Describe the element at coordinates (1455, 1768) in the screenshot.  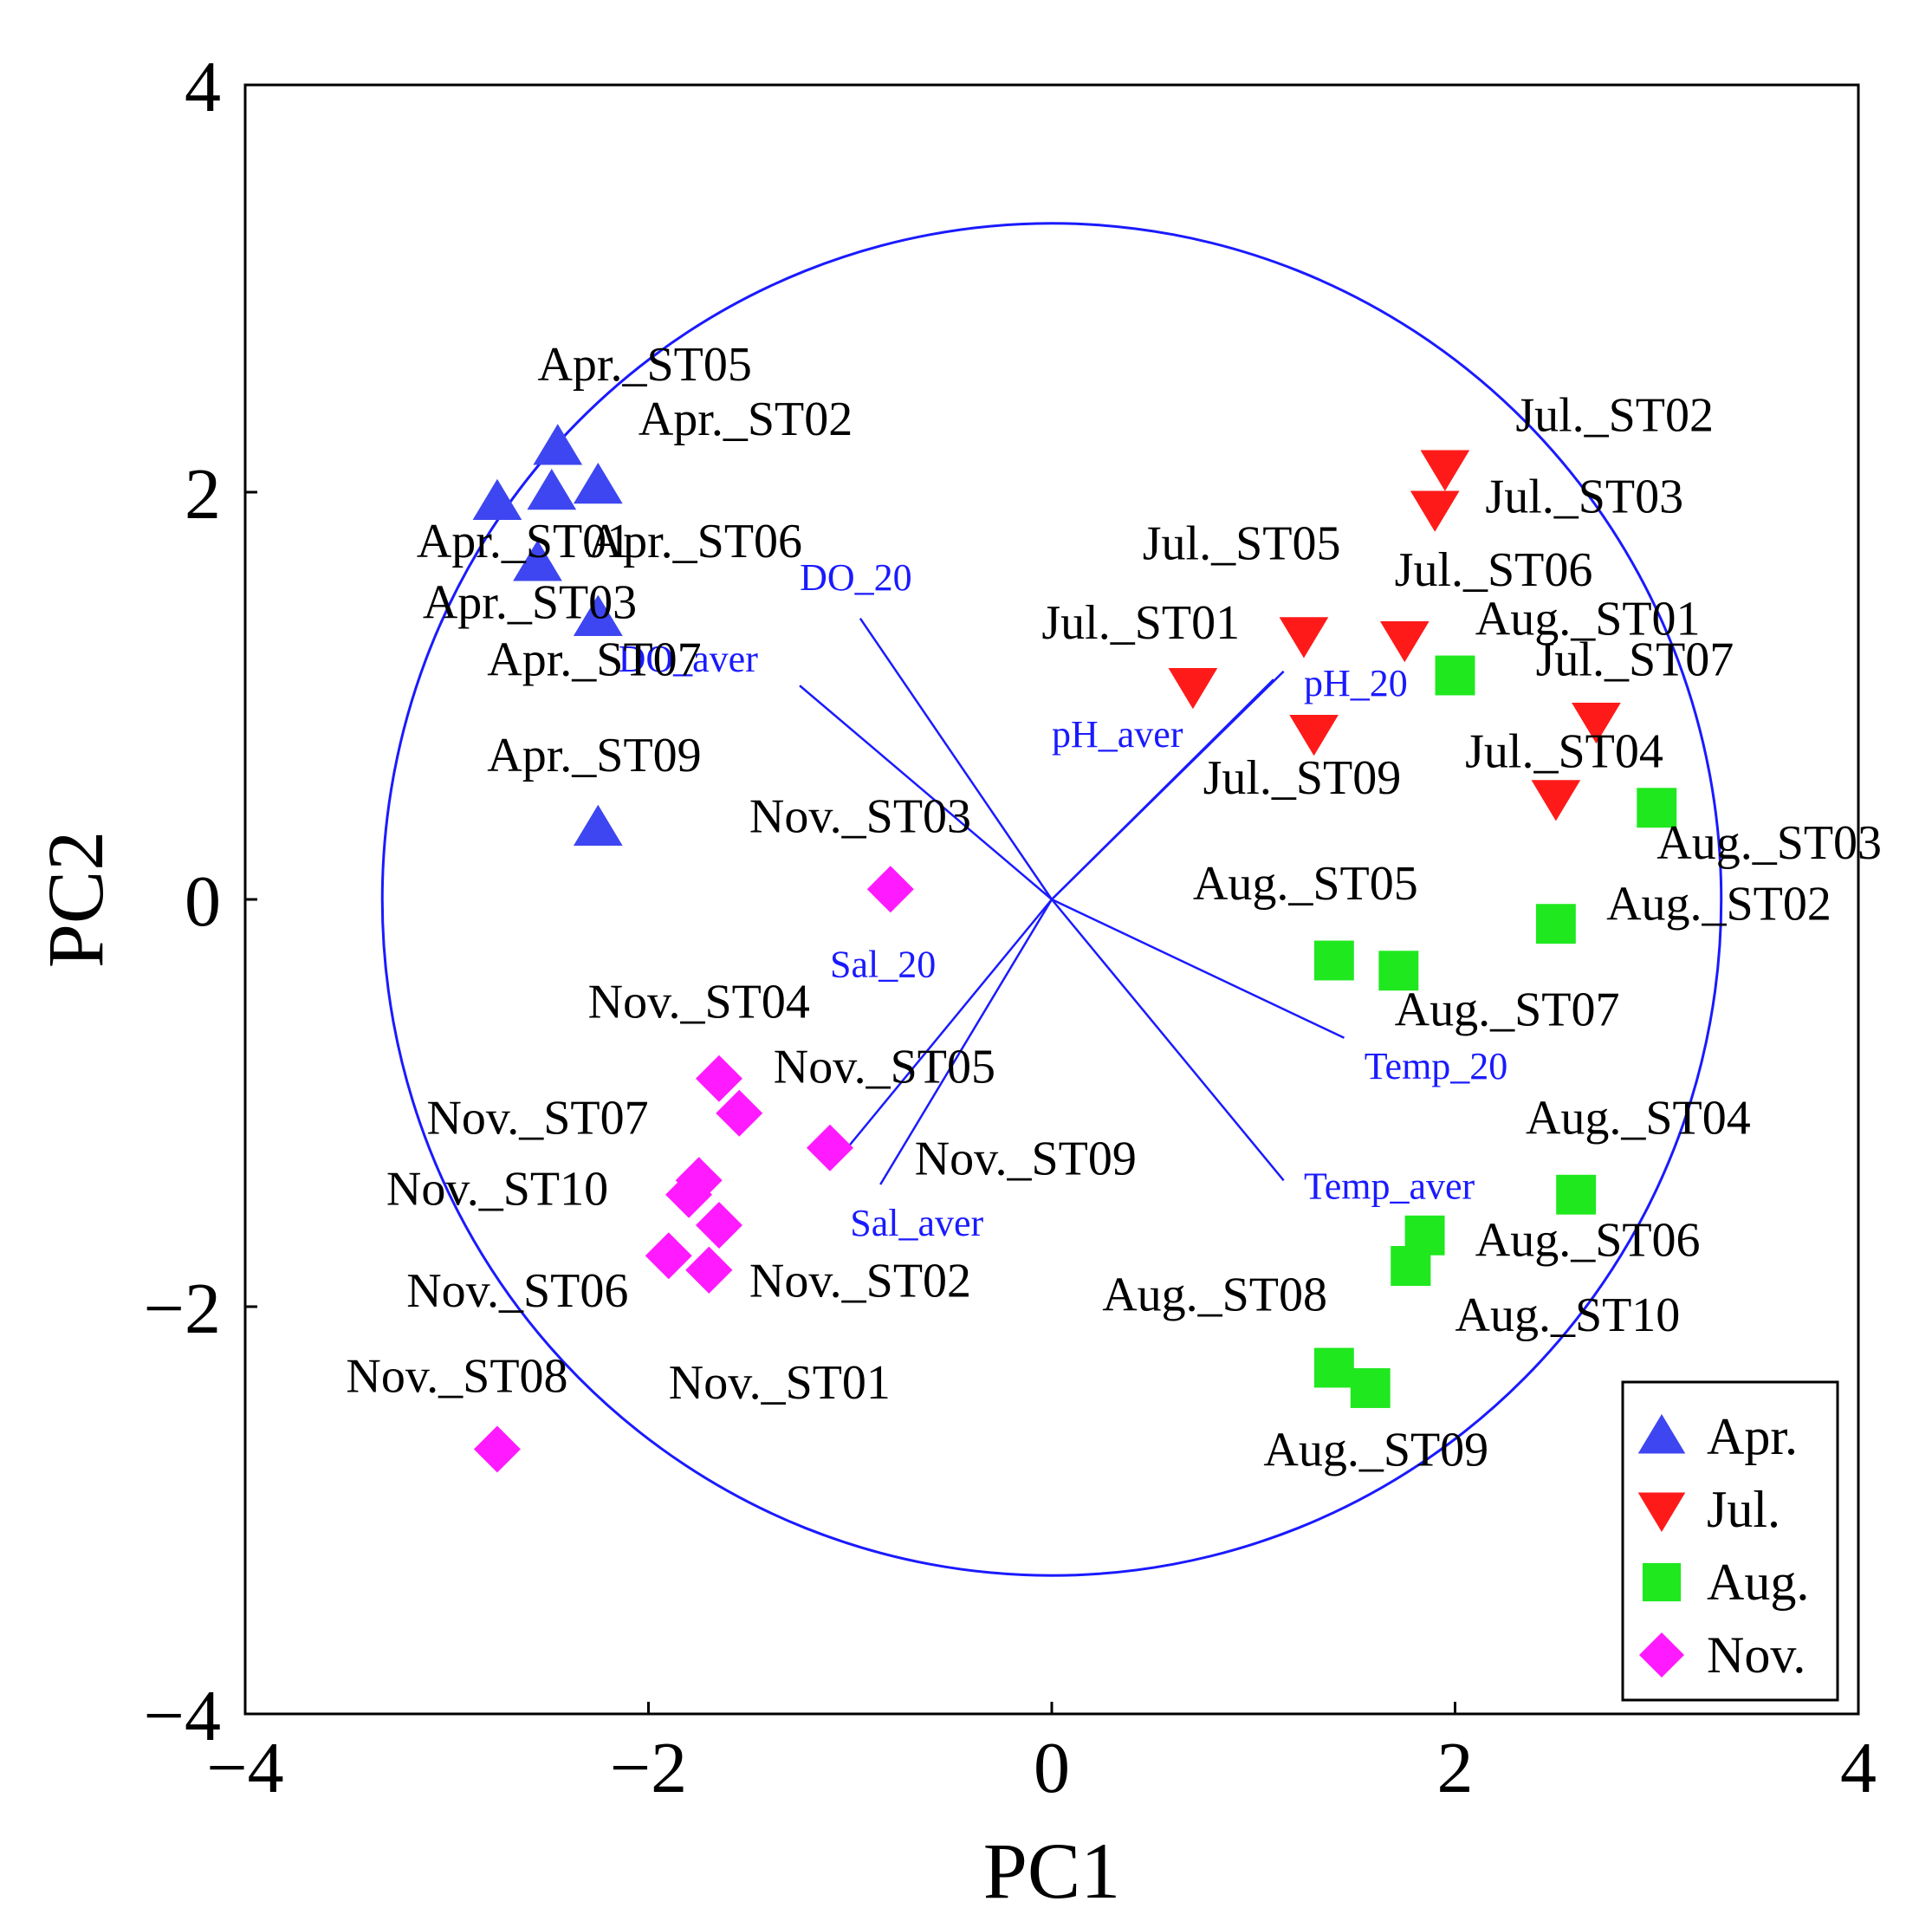
I see `x-tick-label: 2` at that location.